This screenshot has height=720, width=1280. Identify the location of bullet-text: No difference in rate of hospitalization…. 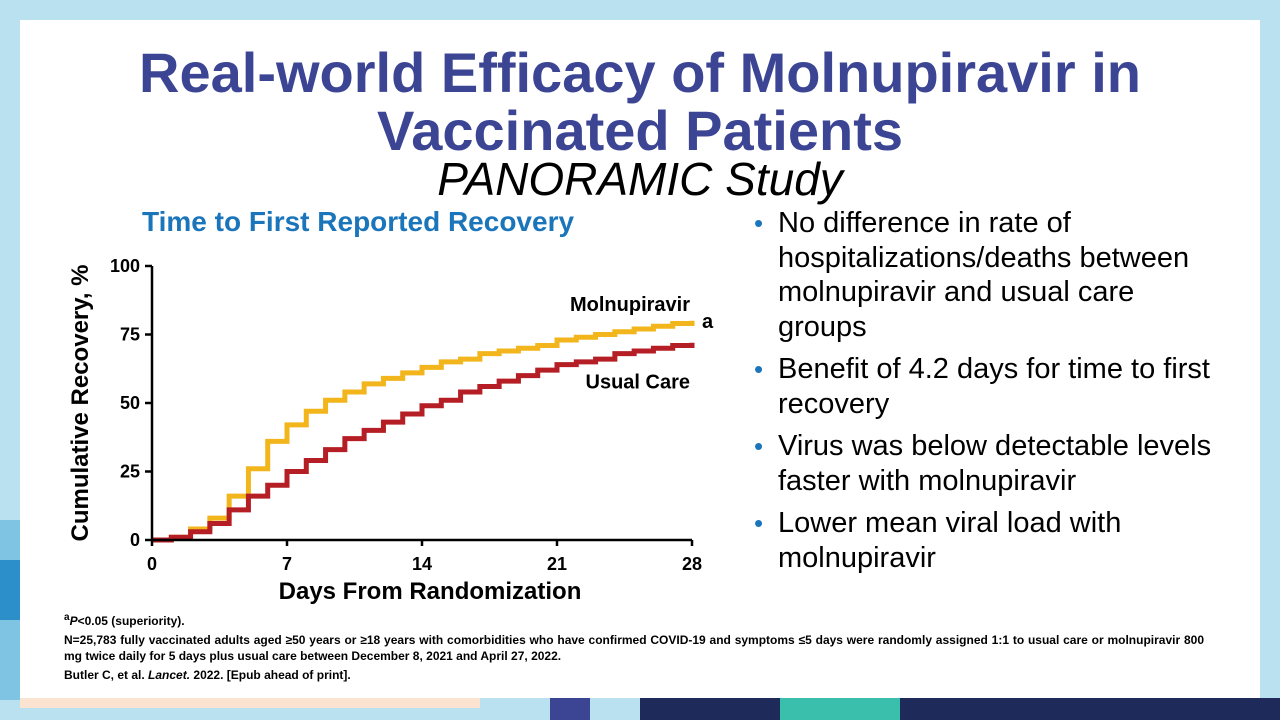
(984, 275).